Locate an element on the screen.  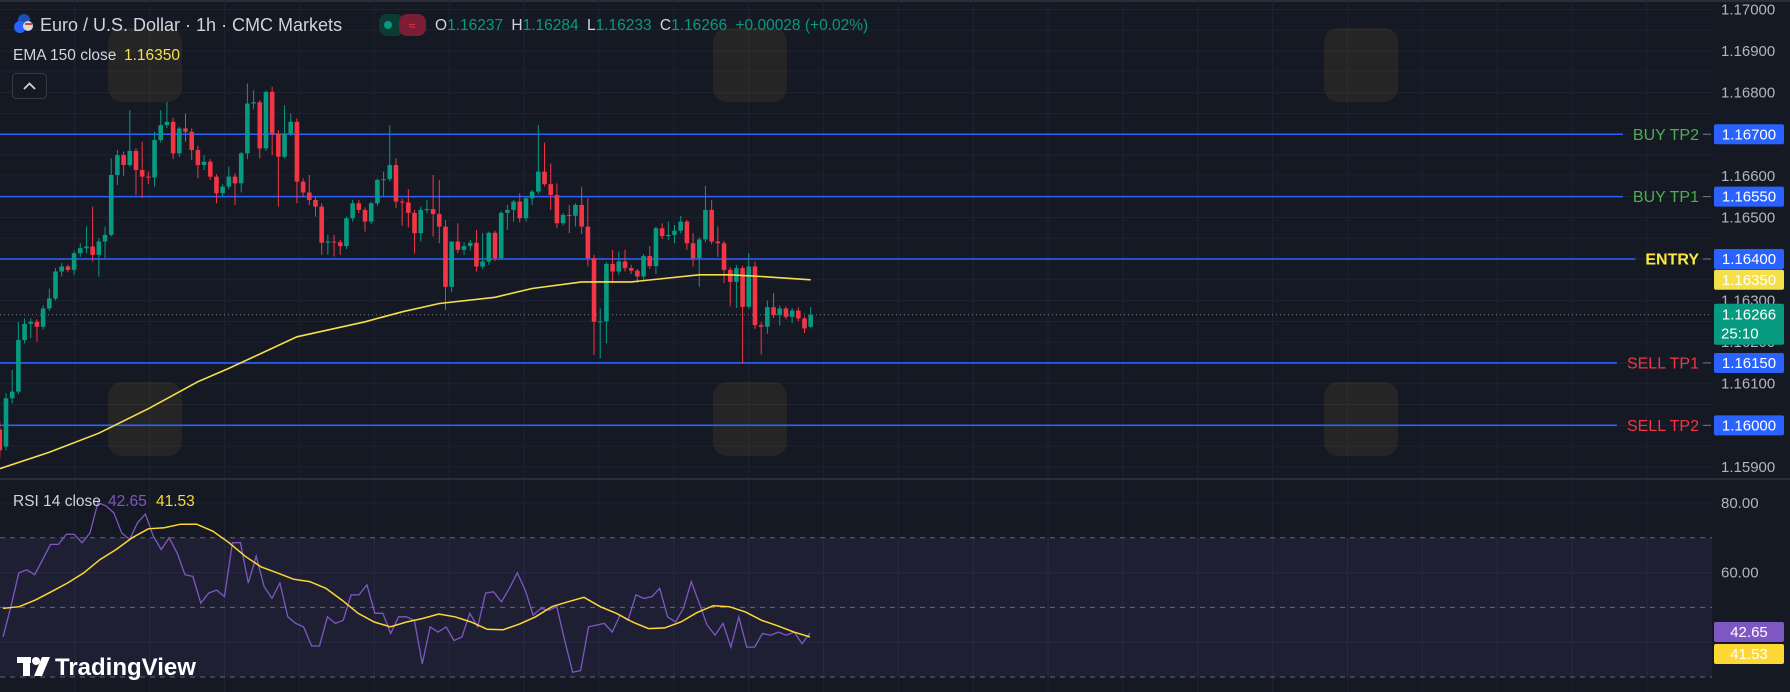
level-price-badge: 1.16150 is located at coordinates (1749, 363).